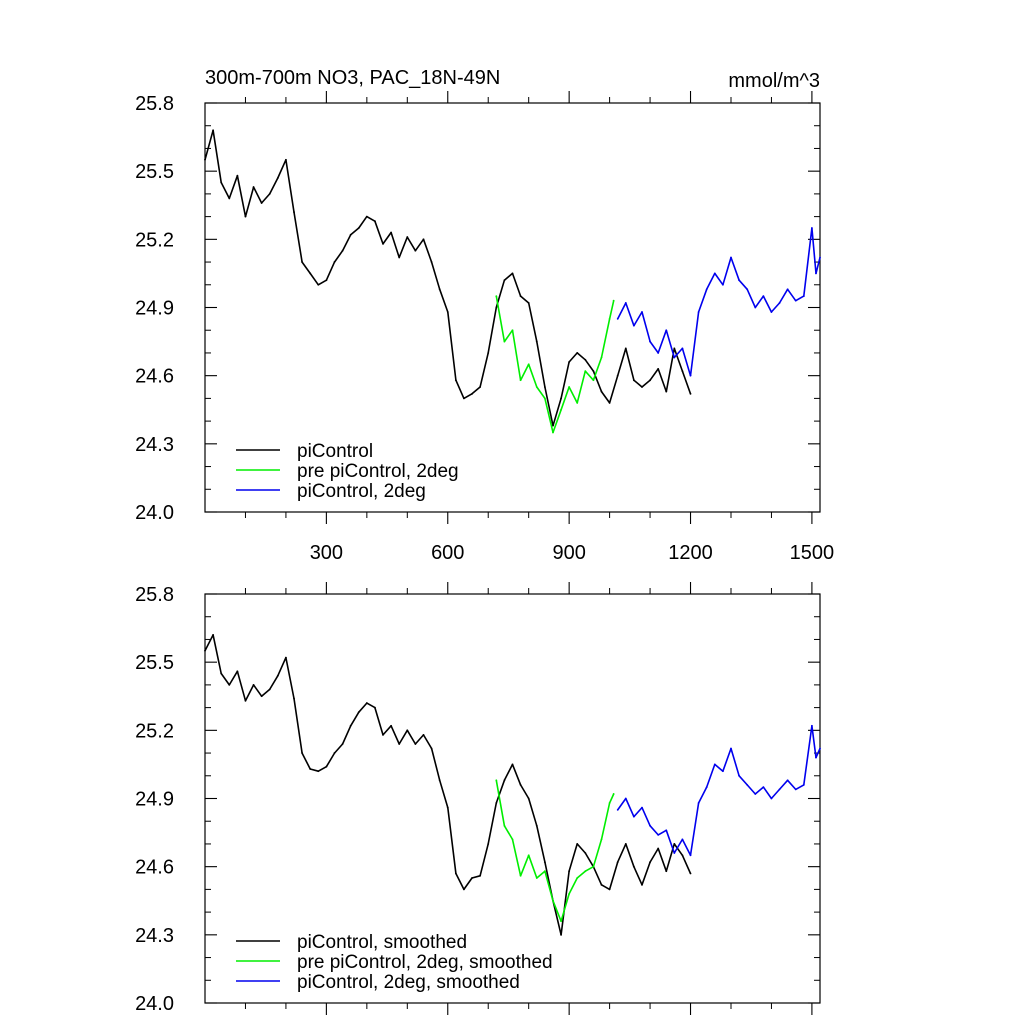 Image resolution: width=1024 pixels, height=1024 pixels. I want to click on y-tick-label: 25.5, so click(154, 172).